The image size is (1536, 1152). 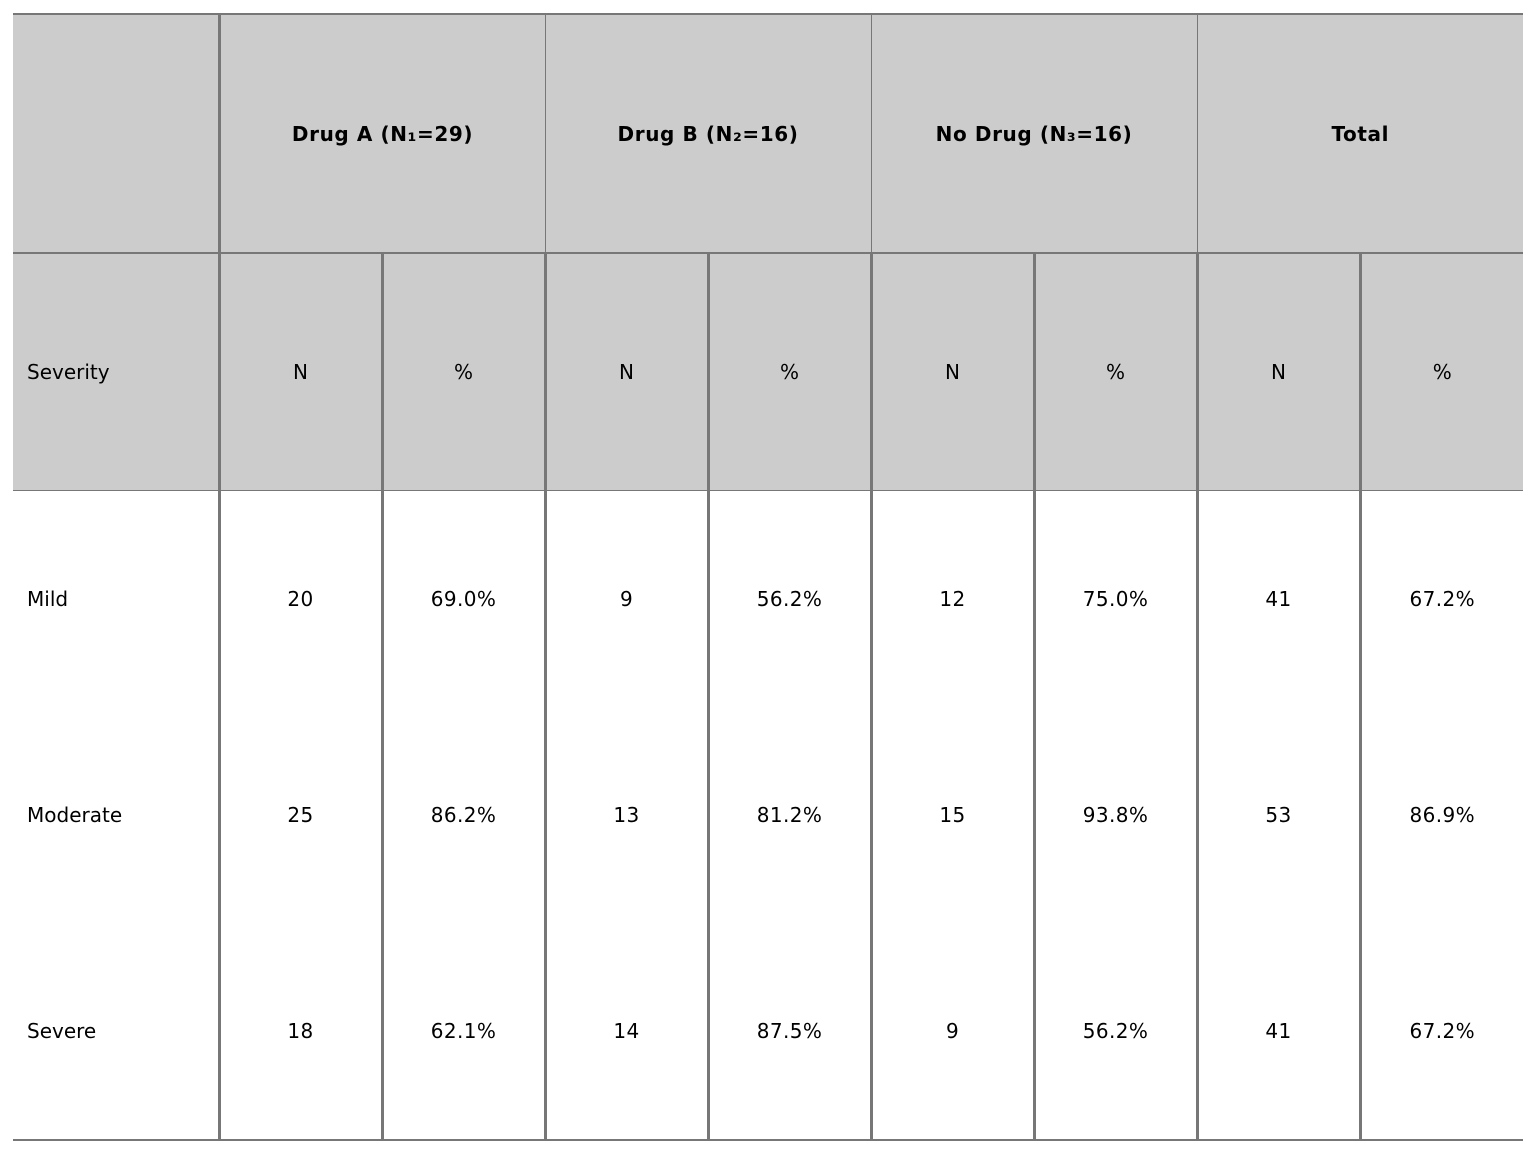 I want to click on table-cell: 15, so click(x=953, y=815).